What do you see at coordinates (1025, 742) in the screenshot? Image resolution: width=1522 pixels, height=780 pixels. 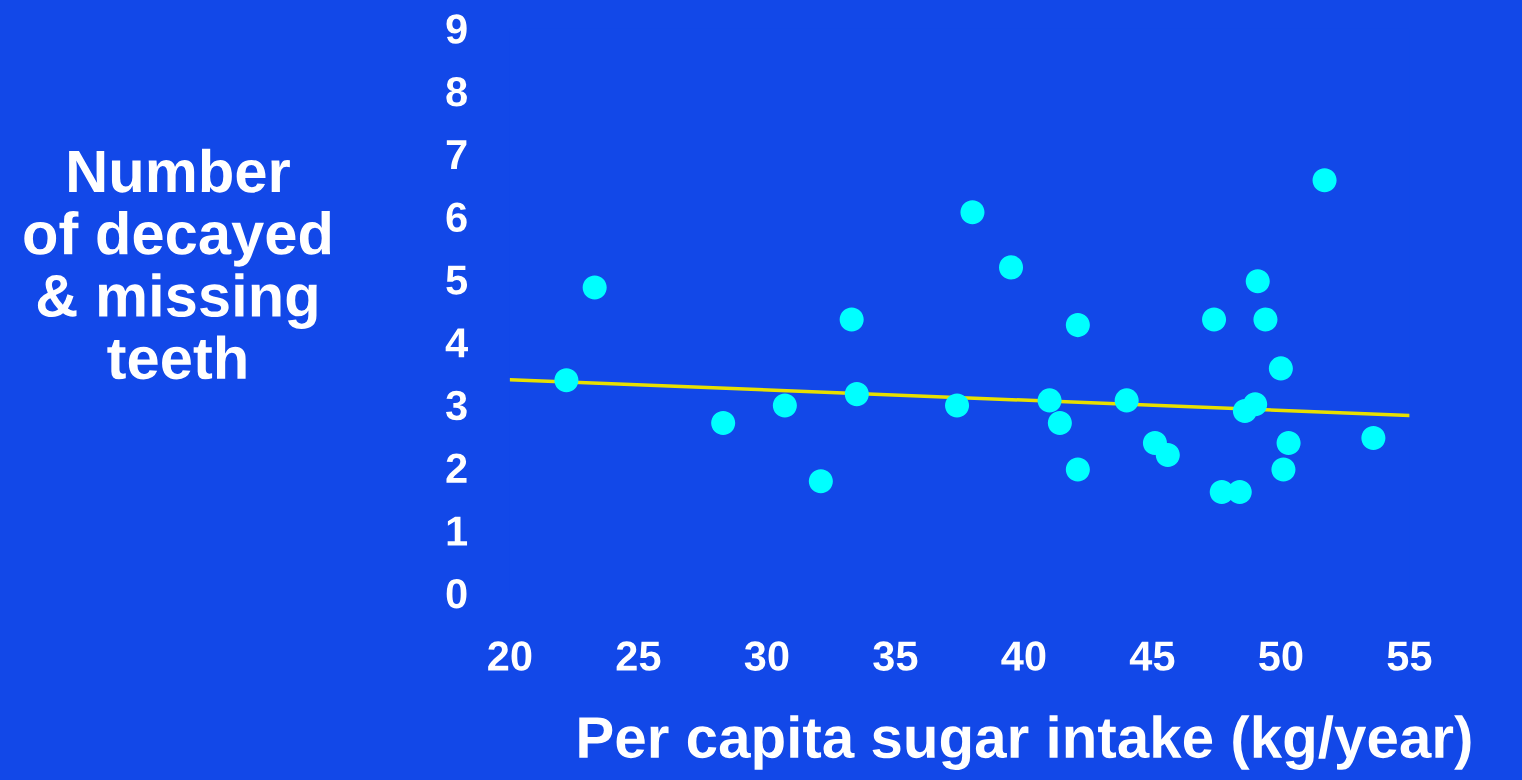 I see `x-axis-title: Per capita sugar intake (kg/year)` at bounding box center [1025, 742].